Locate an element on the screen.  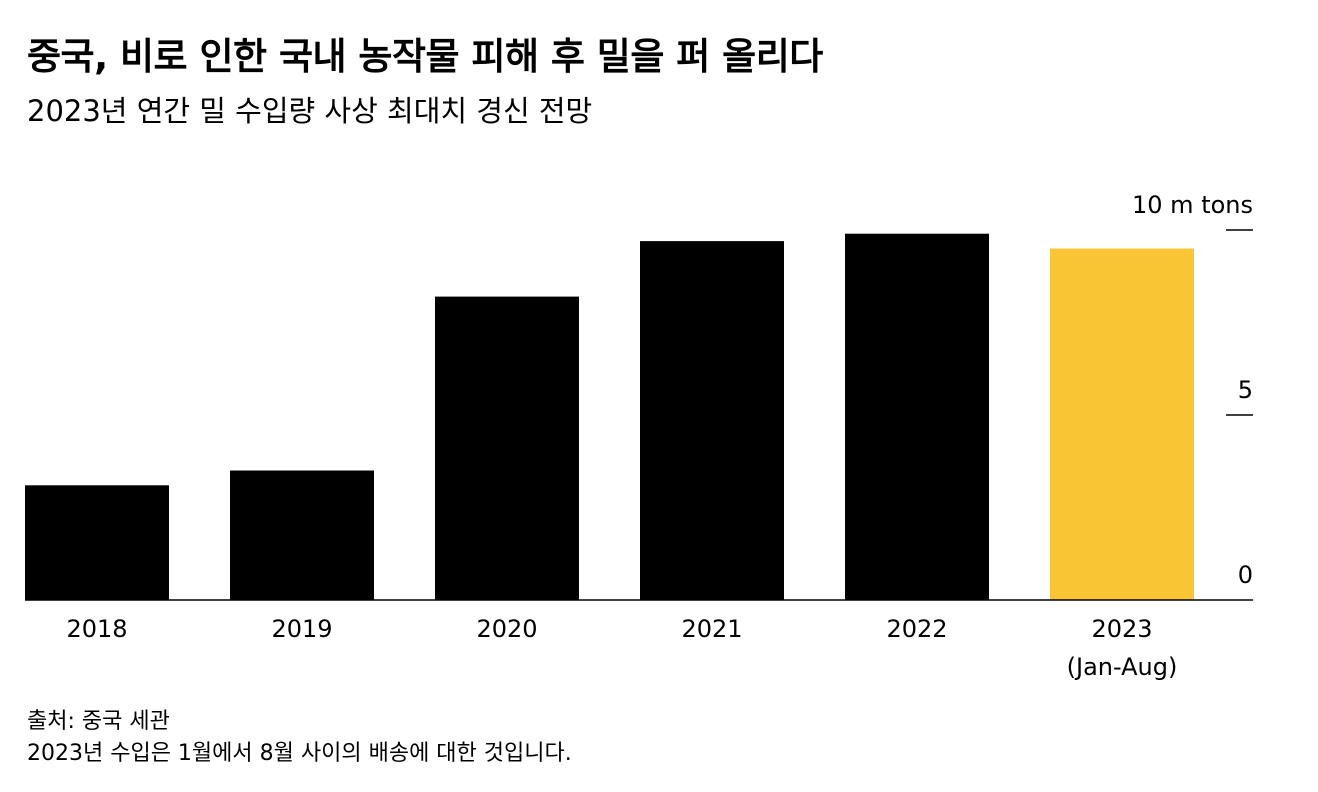
x-tick-label-3-0: 2021 is located at coordinates (711, 629).